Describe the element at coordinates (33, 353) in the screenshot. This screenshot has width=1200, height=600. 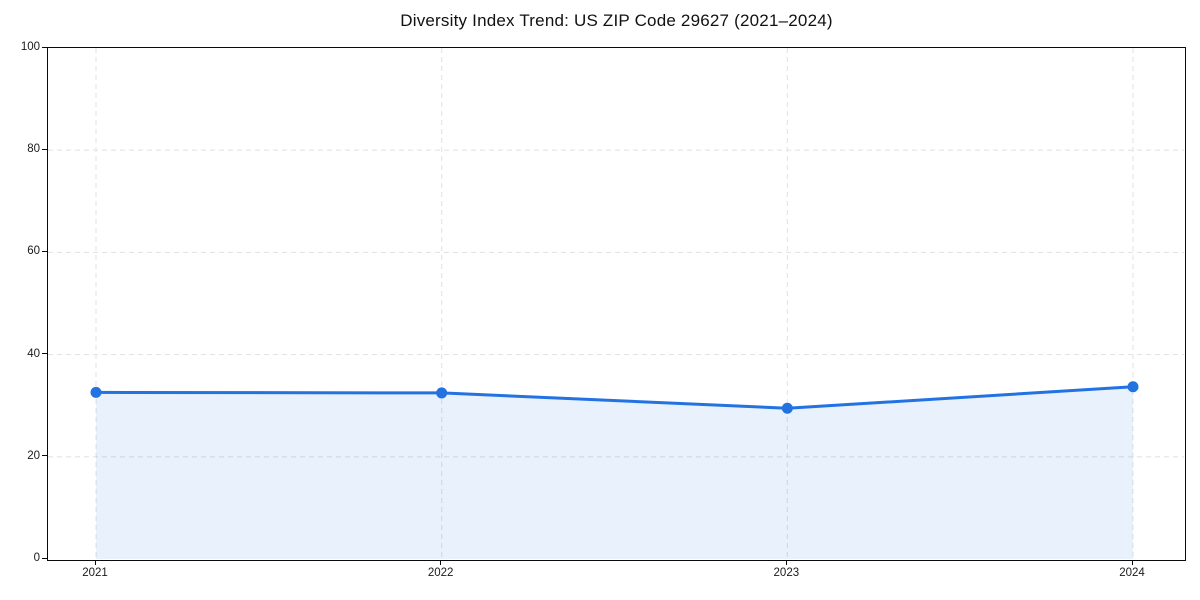
I see `y-axis-tick-label: 40` at that location.